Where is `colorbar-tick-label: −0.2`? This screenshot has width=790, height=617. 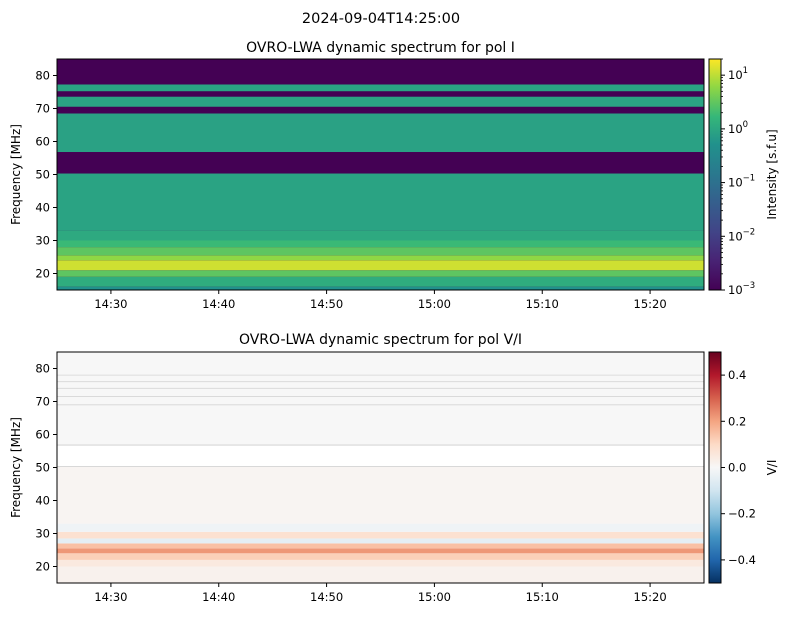
colorbar-tick-label: −0.2 is located at coordinates (742, 514).